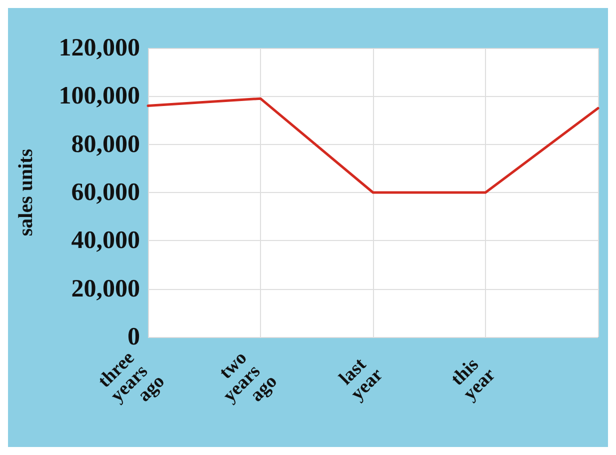  What do you see at coordinates (105, 240) in the screenshot?
I see `y-tick-label: 40,000` at bounding box center [105, 240].